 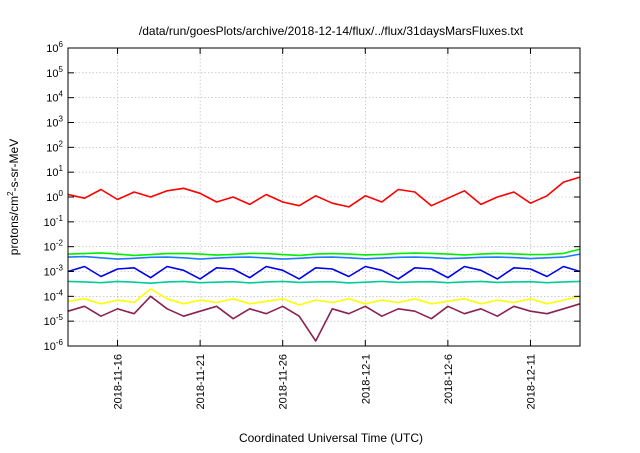 I want to click on y-tick-label: 10³, so click(x=54, y=122).